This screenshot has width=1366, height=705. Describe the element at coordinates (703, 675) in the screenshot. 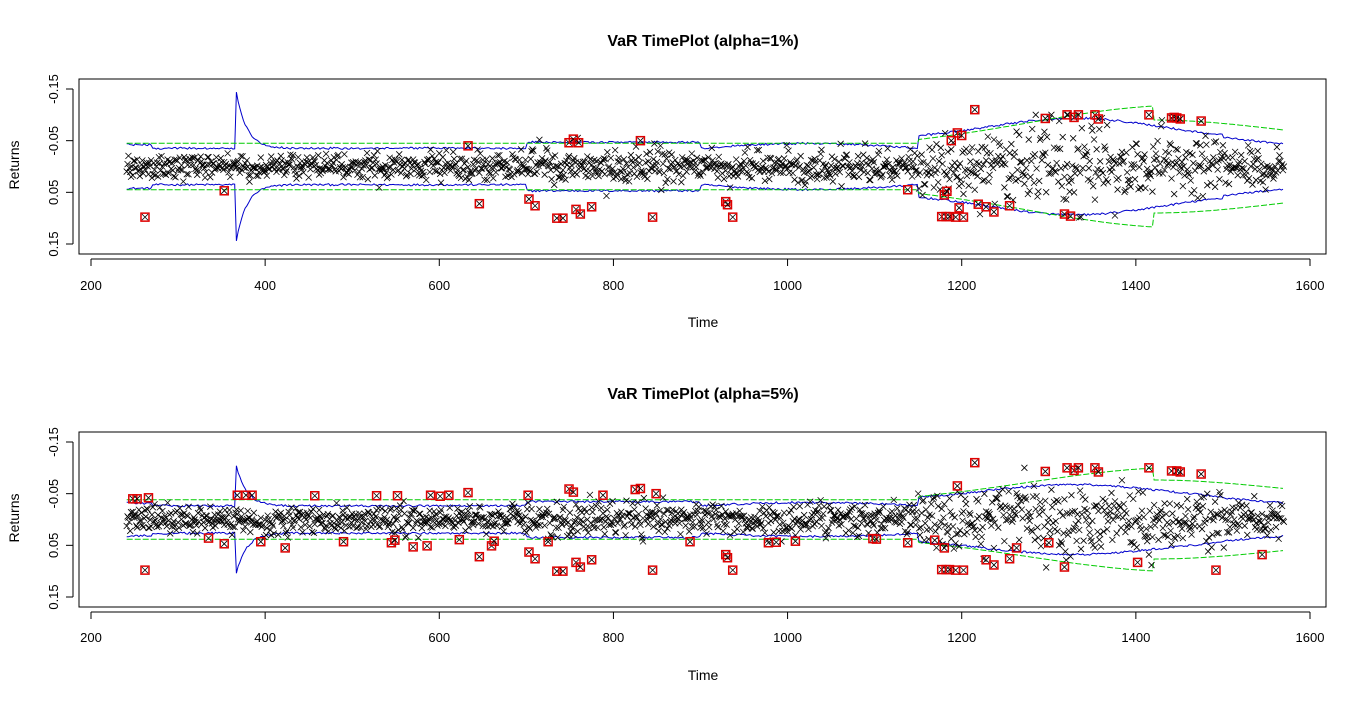

I see `x-axis-label: Time` at that location.